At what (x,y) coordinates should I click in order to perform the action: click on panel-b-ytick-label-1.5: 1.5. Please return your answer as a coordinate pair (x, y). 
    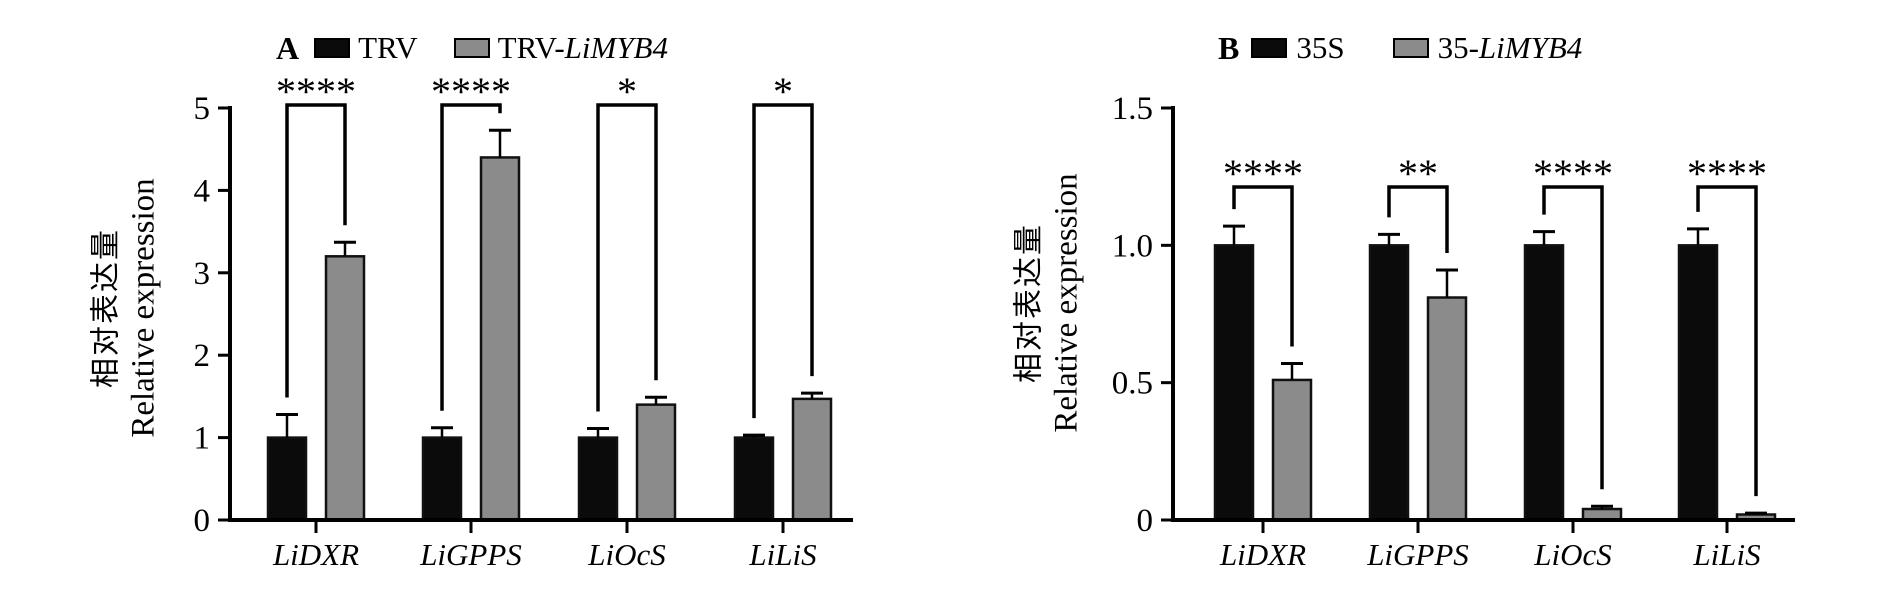
    Looking at the image, I should click on (1132, 109).